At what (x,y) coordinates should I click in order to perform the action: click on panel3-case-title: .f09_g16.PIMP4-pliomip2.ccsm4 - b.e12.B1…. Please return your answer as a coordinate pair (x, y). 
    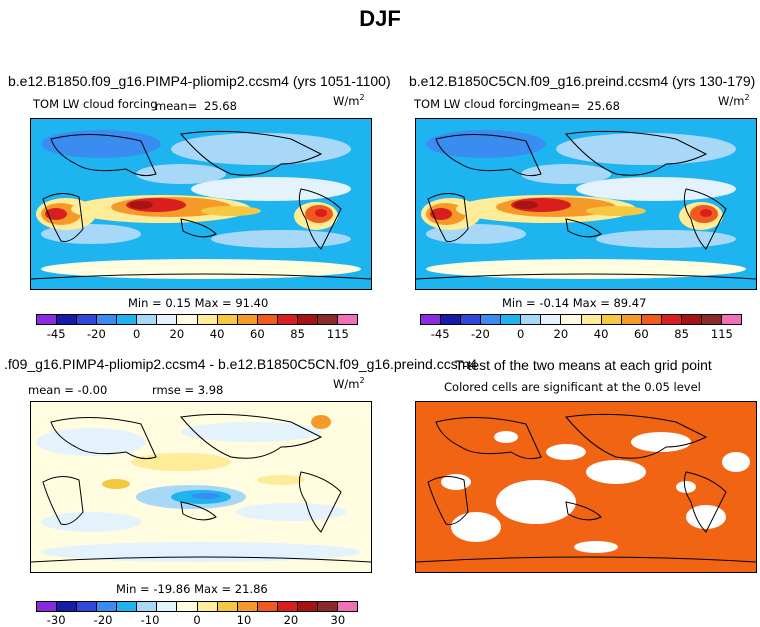
    Looking at the image, I should click on (241, 364).